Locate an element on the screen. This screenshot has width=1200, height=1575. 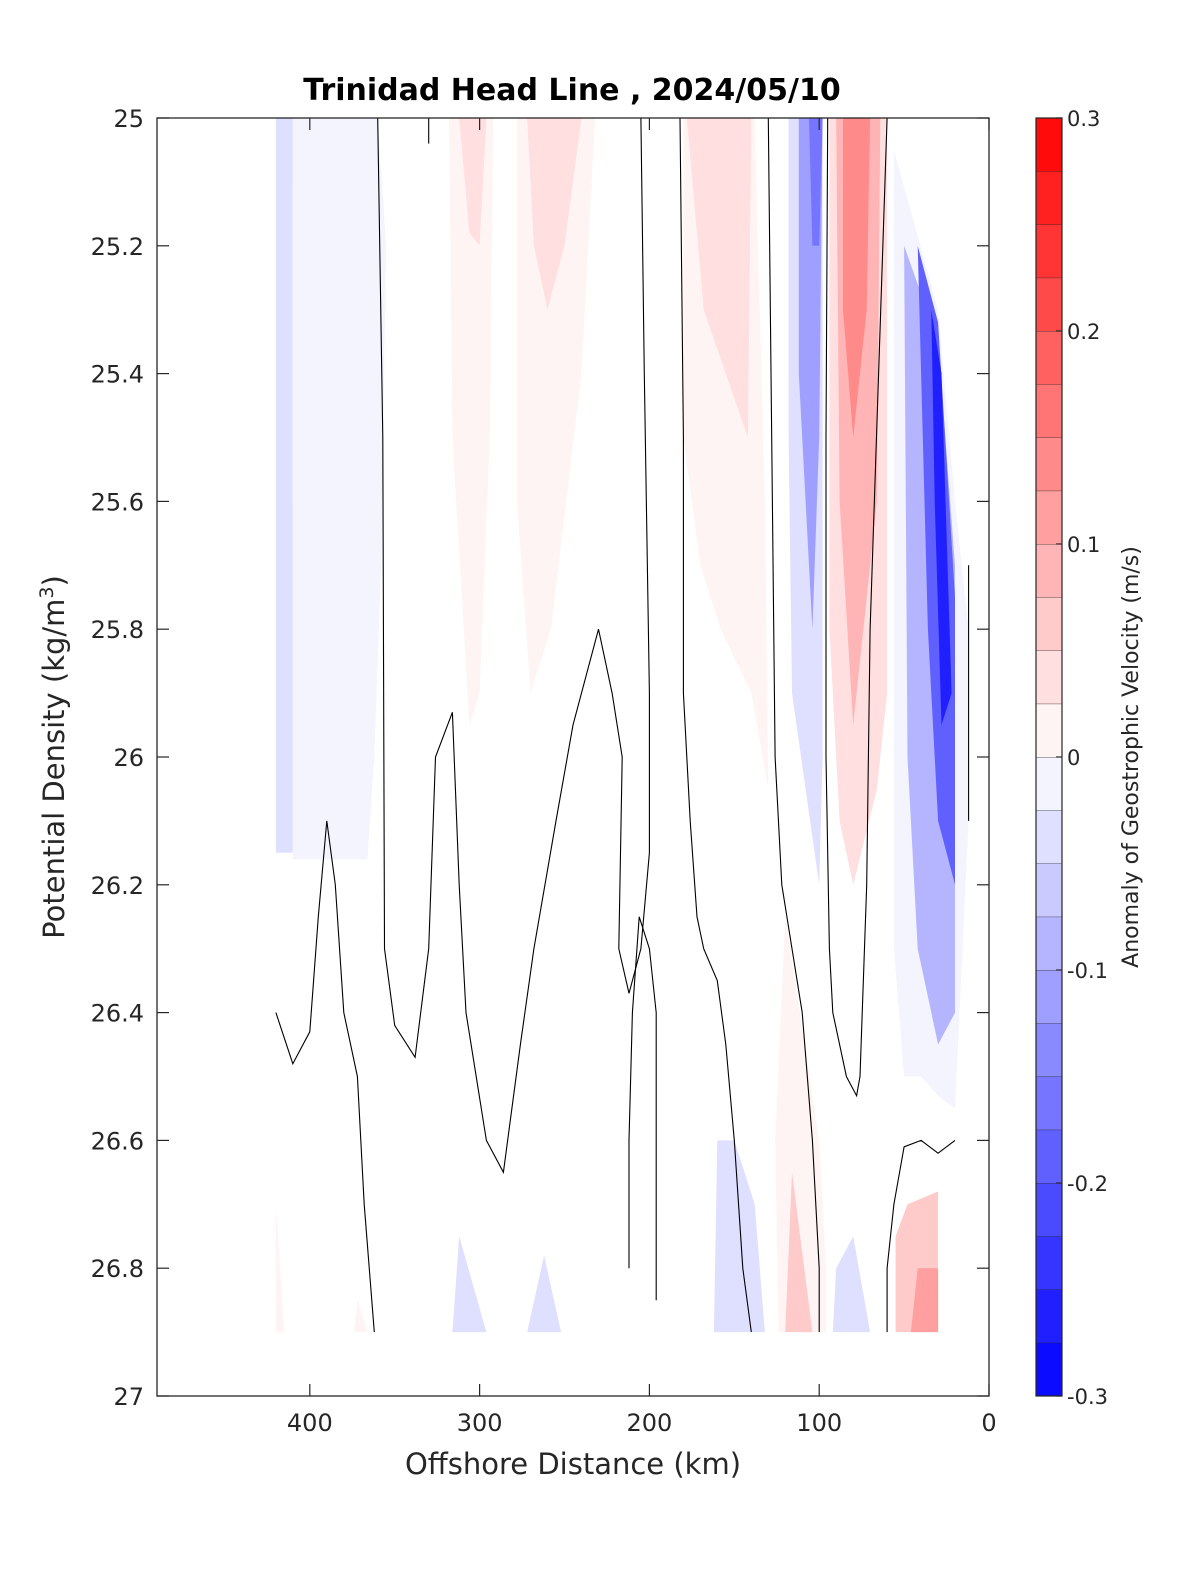
colorbar-tick-label-1: 0.2 is located at coordinates (1083, 332).